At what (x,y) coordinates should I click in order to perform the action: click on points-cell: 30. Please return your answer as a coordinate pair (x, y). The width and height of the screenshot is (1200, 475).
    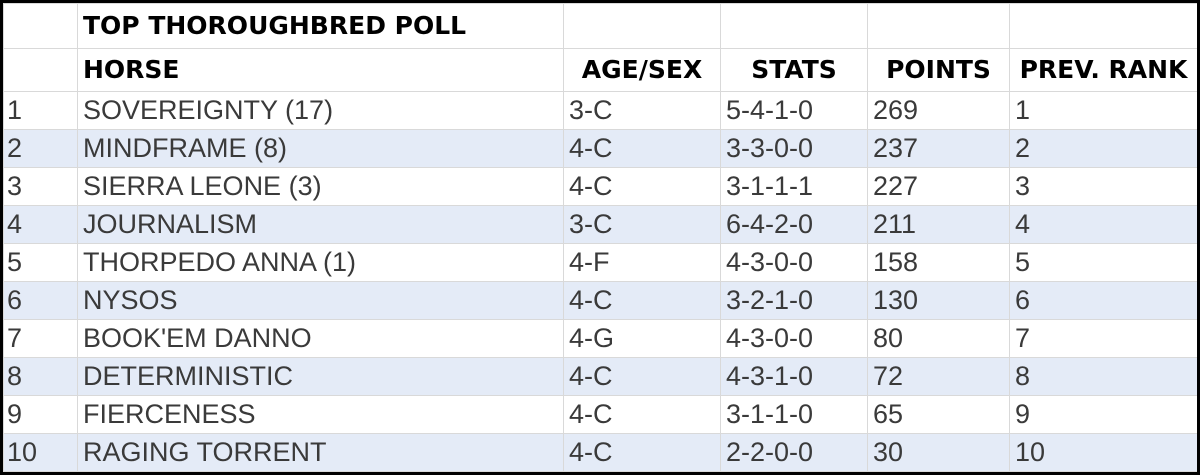
    Looking at the image, I should click on (938, 452).